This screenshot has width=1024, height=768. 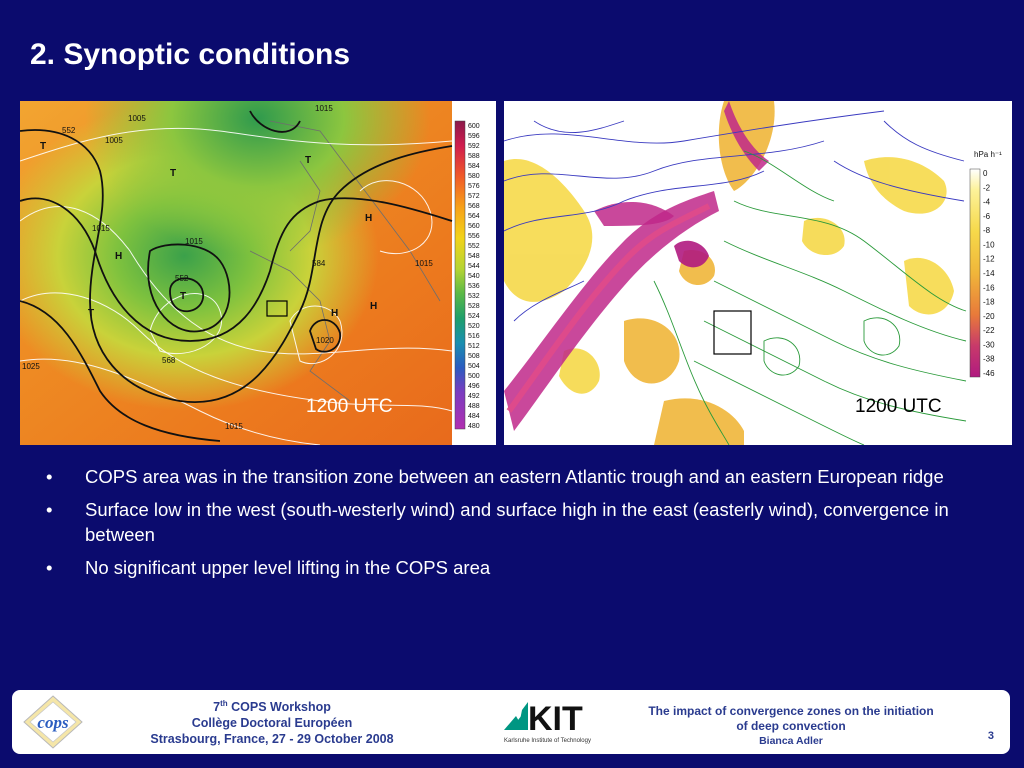 What do you see at coordinates (791, 741) in the screenshot?
I see `author: Bianca Adler` at bounding box center [791, 741].